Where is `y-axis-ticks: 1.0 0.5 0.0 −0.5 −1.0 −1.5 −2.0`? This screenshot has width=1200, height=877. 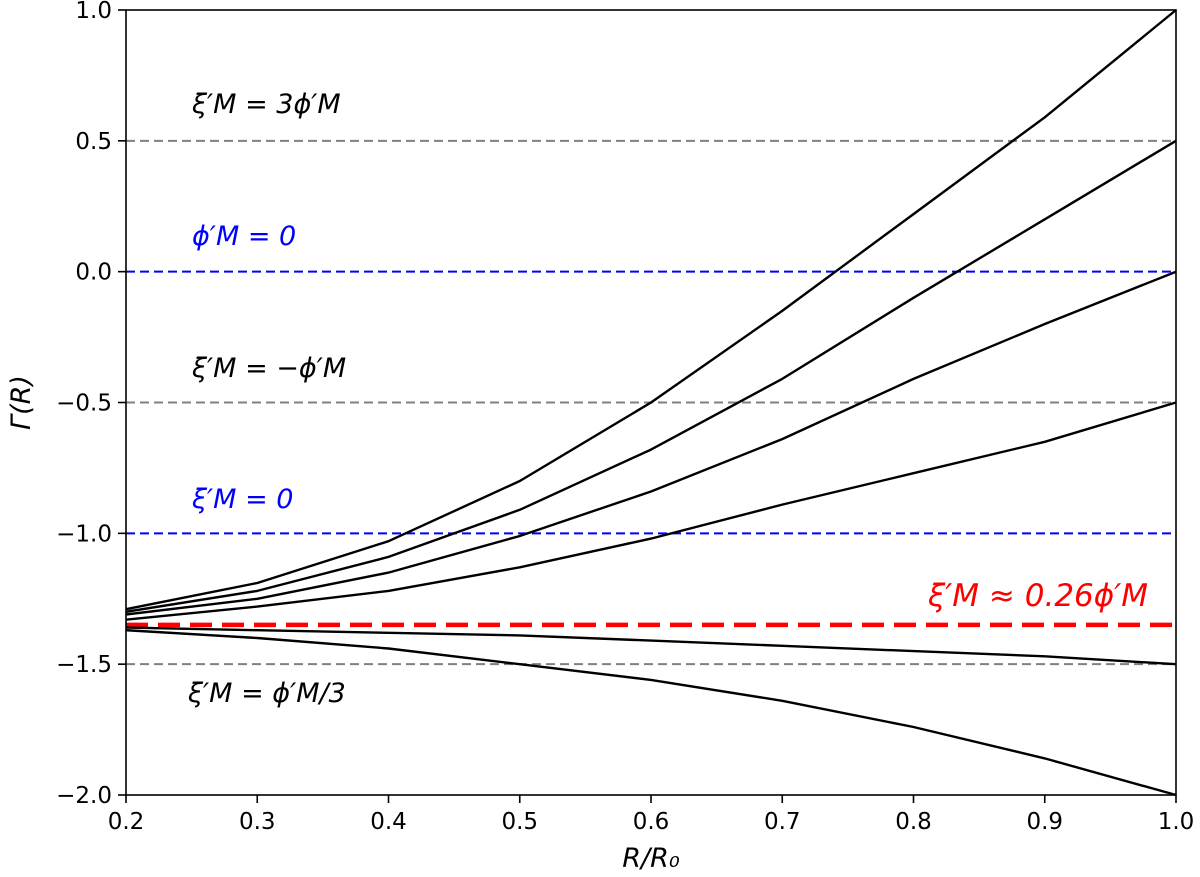 y-axis-ticks: 1.0 0.5 0.0 −0.5 −1.0 −1.5 −2.0 is located at coordinates (91, 404).